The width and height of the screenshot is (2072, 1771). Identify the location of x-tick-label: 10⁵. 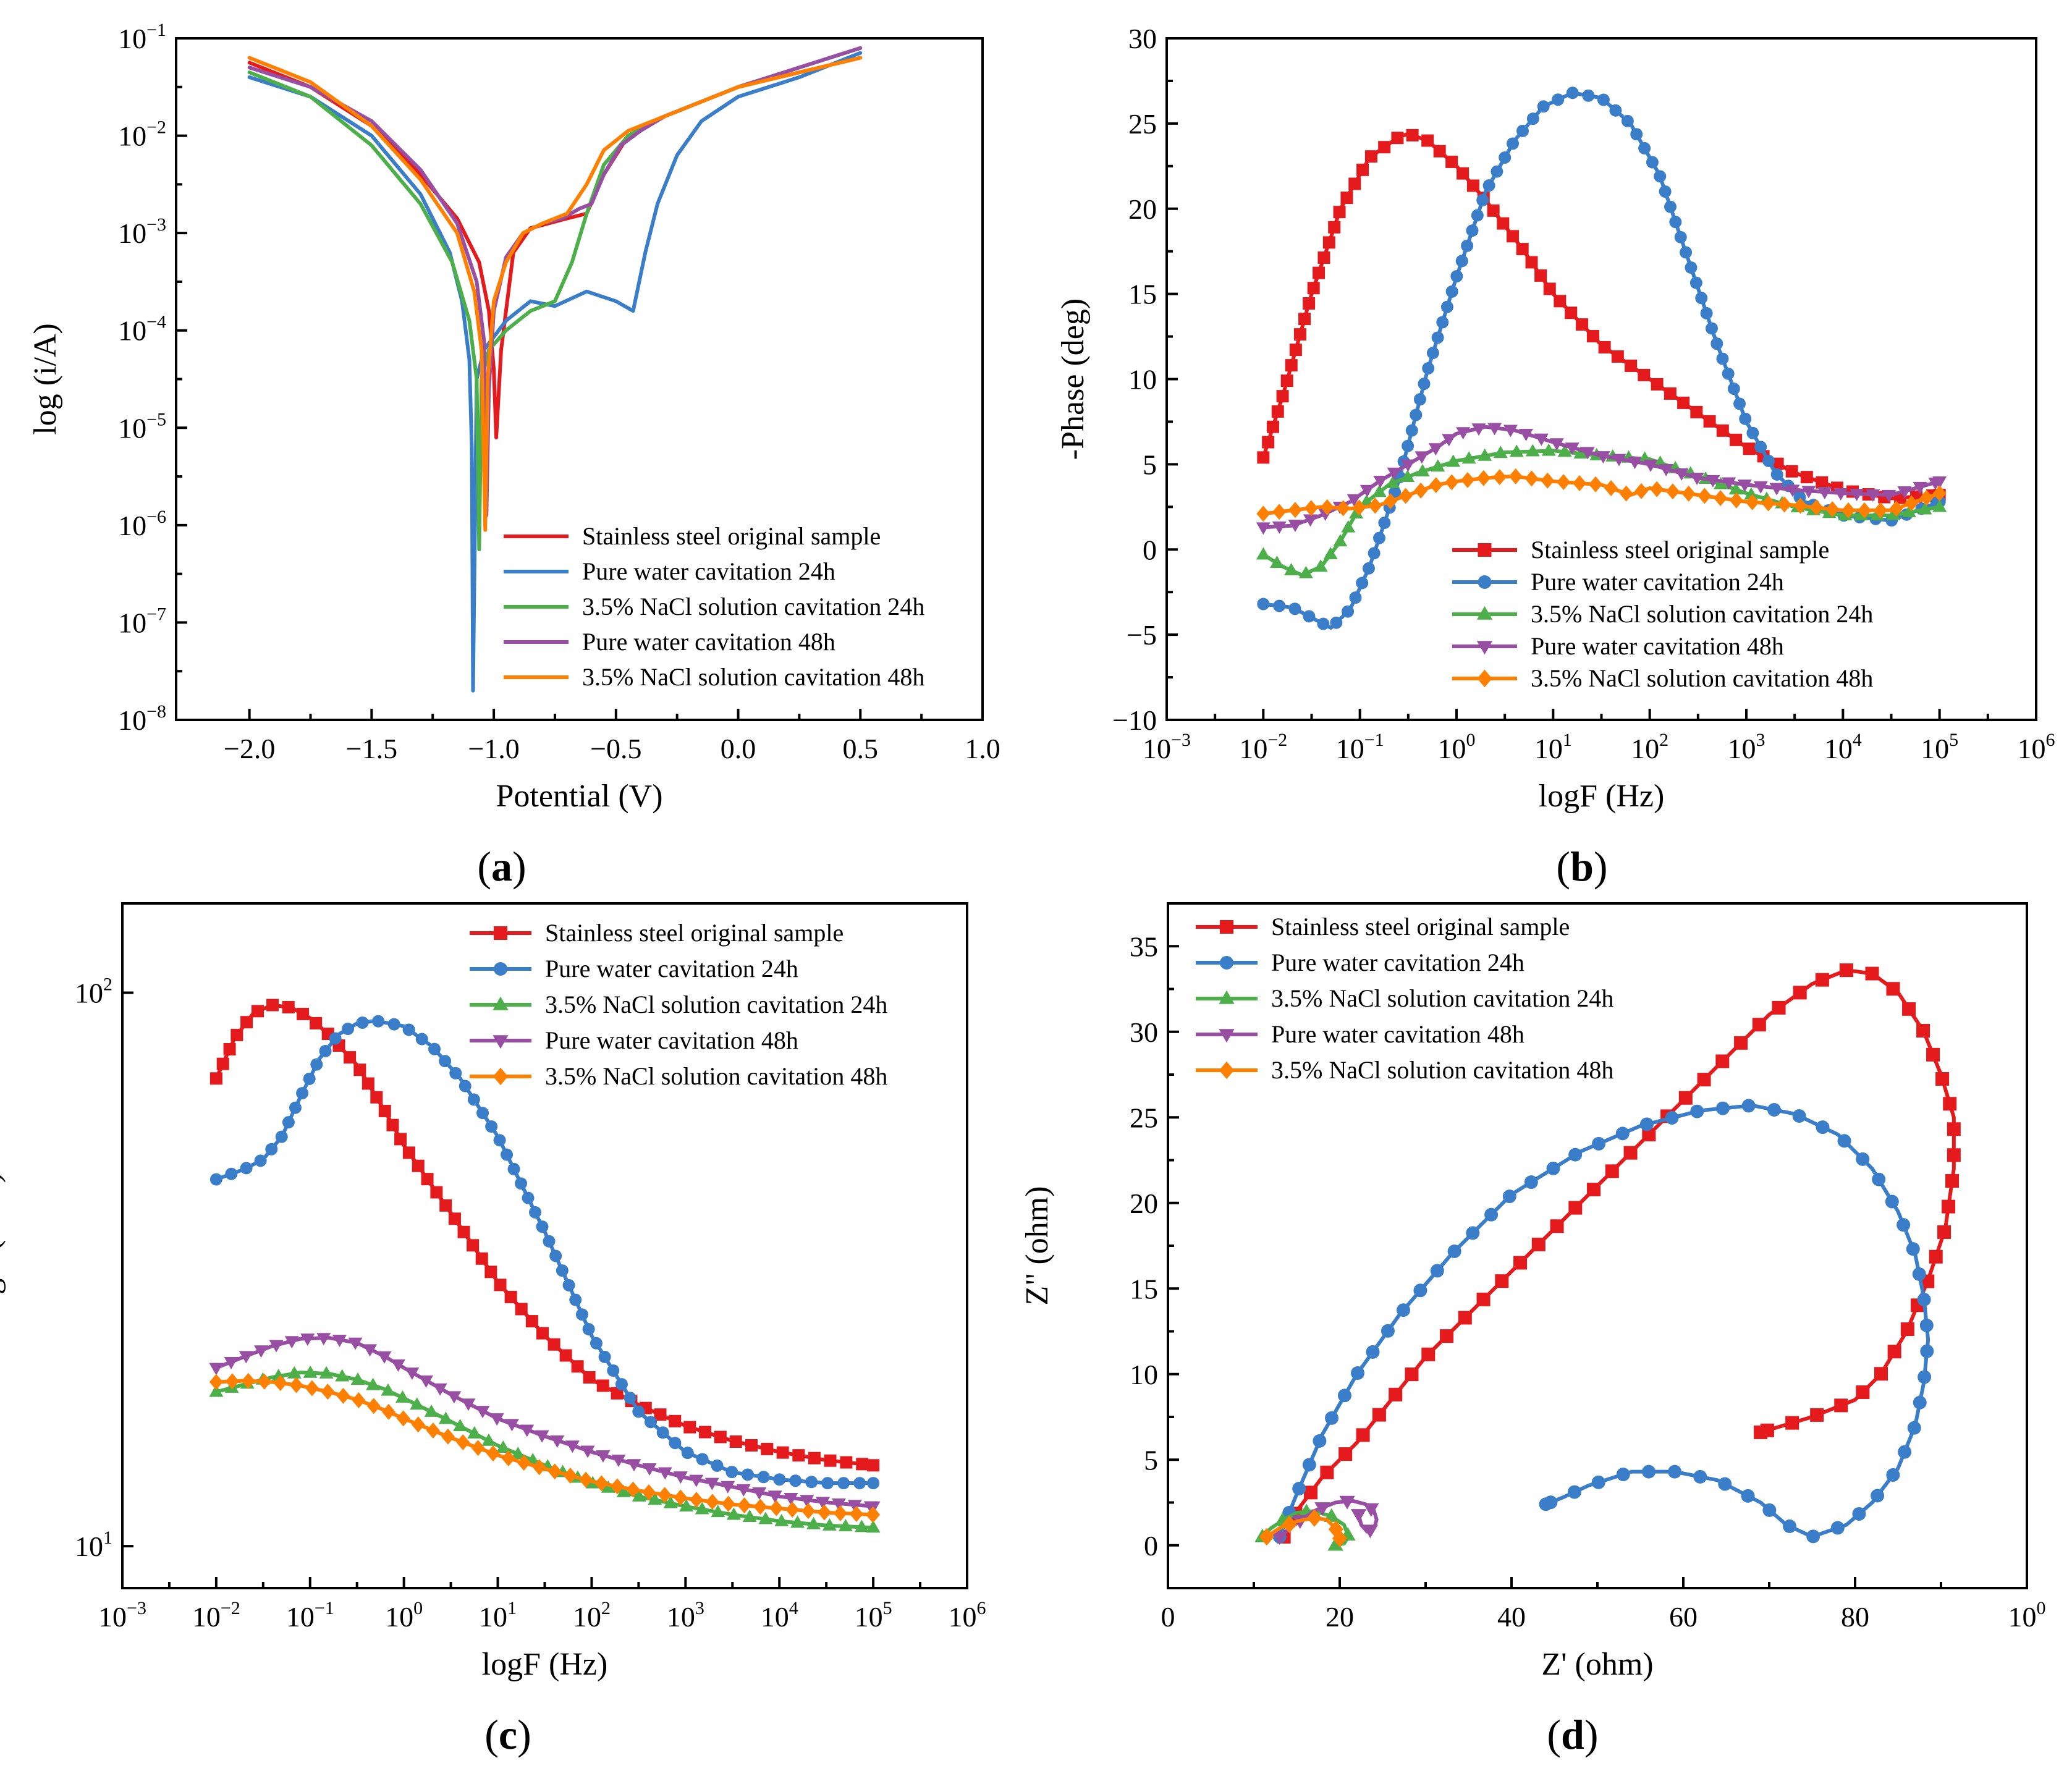
(1939, 747).